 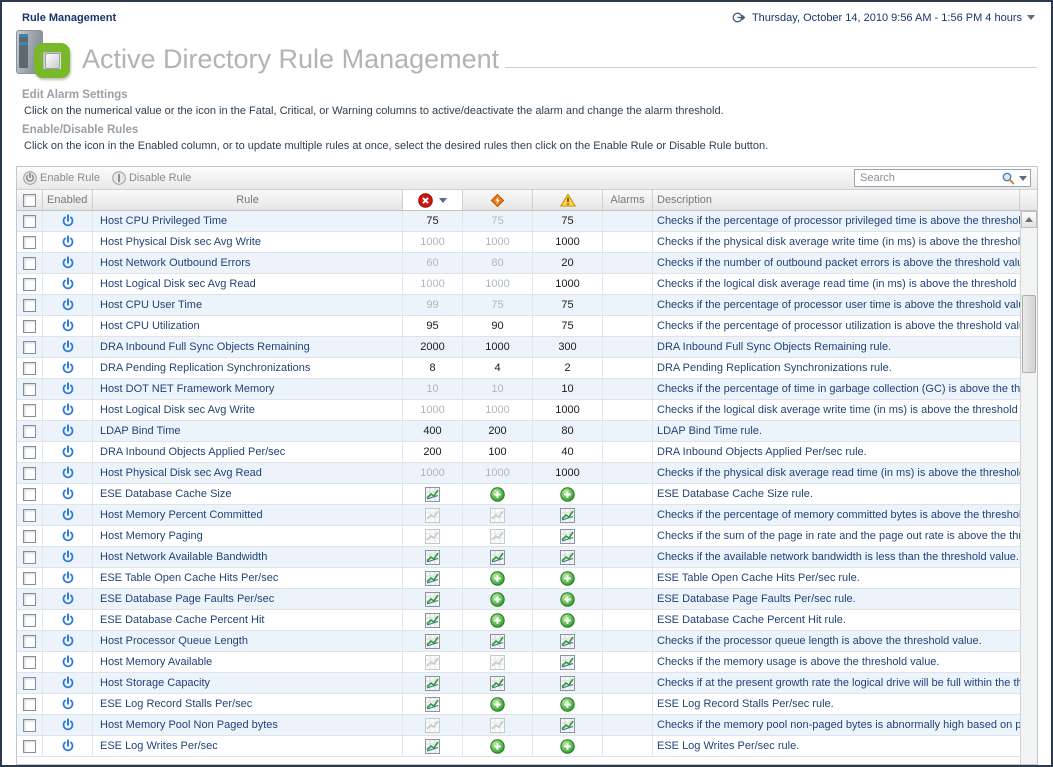 What do you see at coordinates (432, 410) in the screenshot?
I see `fatal-threshold-value: 1000` at bounding box center [432, 410].